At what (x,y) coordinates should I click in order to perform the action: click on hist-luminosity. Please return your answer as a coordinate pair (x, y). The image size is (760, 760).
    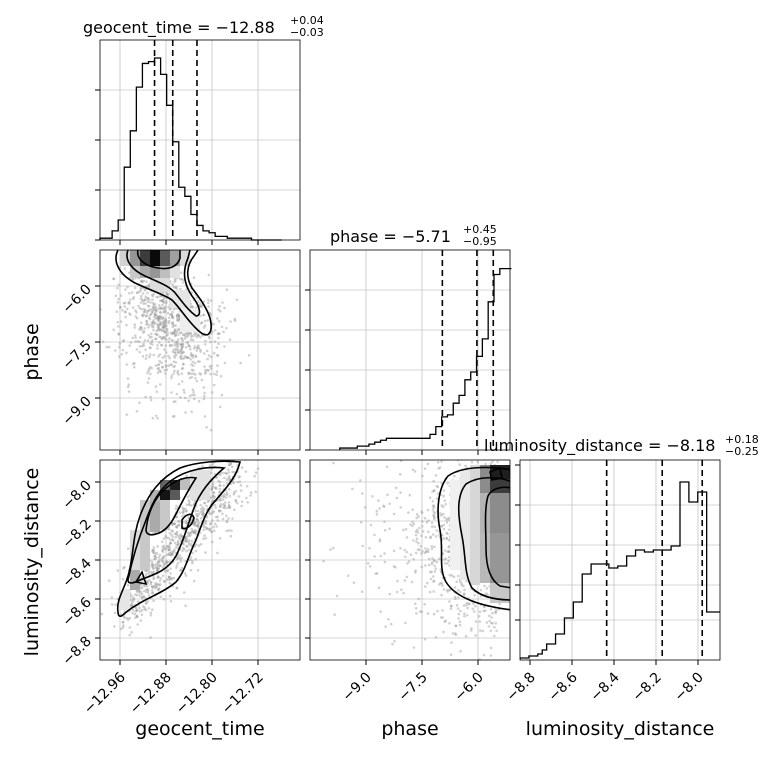
    Looking at the image, I should click on (620, 570).